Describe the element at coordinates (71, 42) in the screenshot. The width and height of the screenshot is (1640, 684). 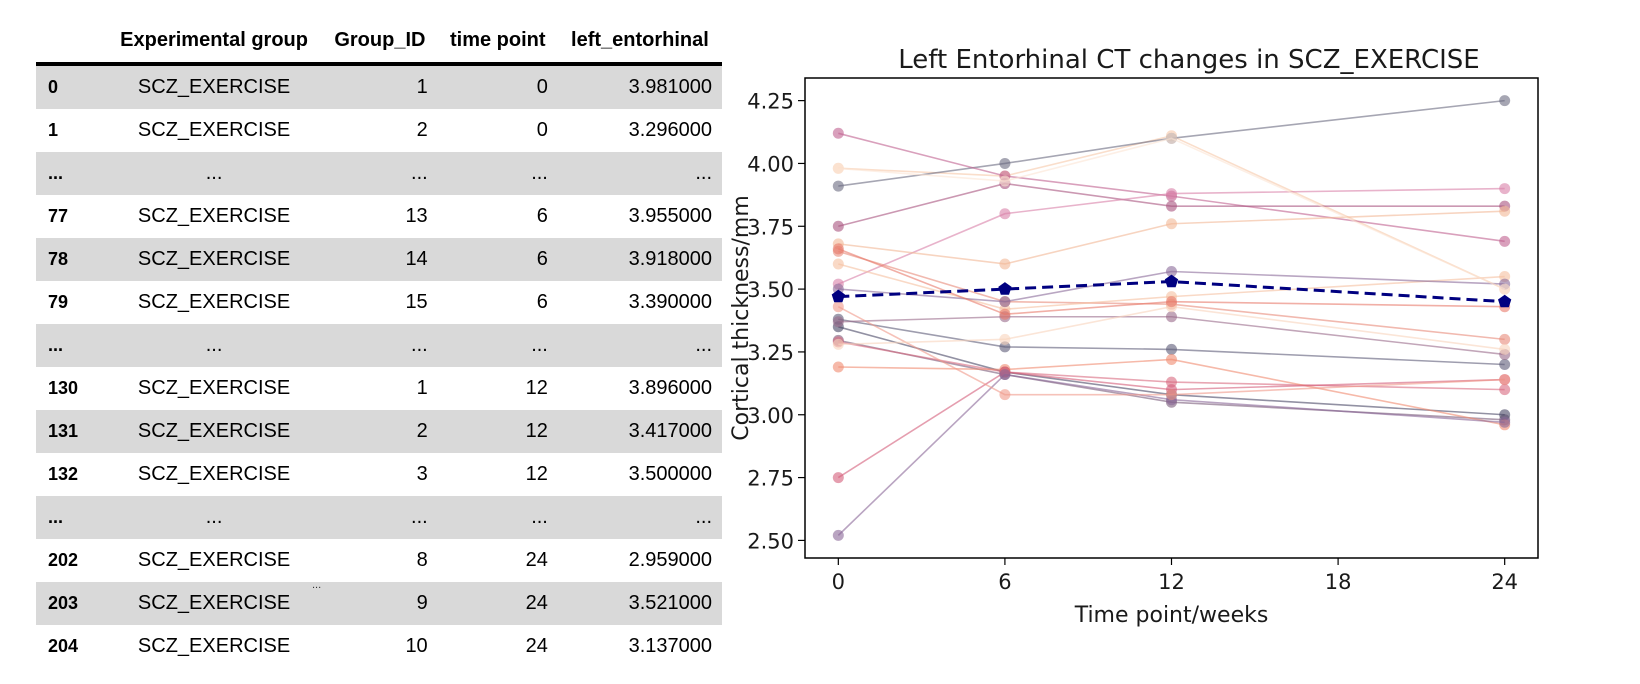
I see `column-header-index` at that location.